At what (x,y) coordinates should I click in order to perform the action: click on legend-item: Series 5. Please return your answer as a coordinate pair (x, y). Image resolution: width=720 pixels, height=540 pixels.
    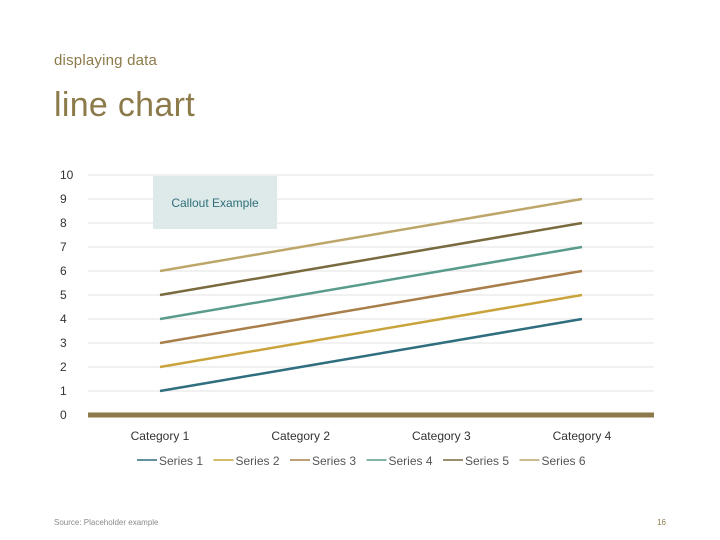
    Looking at the image, I should click on (476, 461).